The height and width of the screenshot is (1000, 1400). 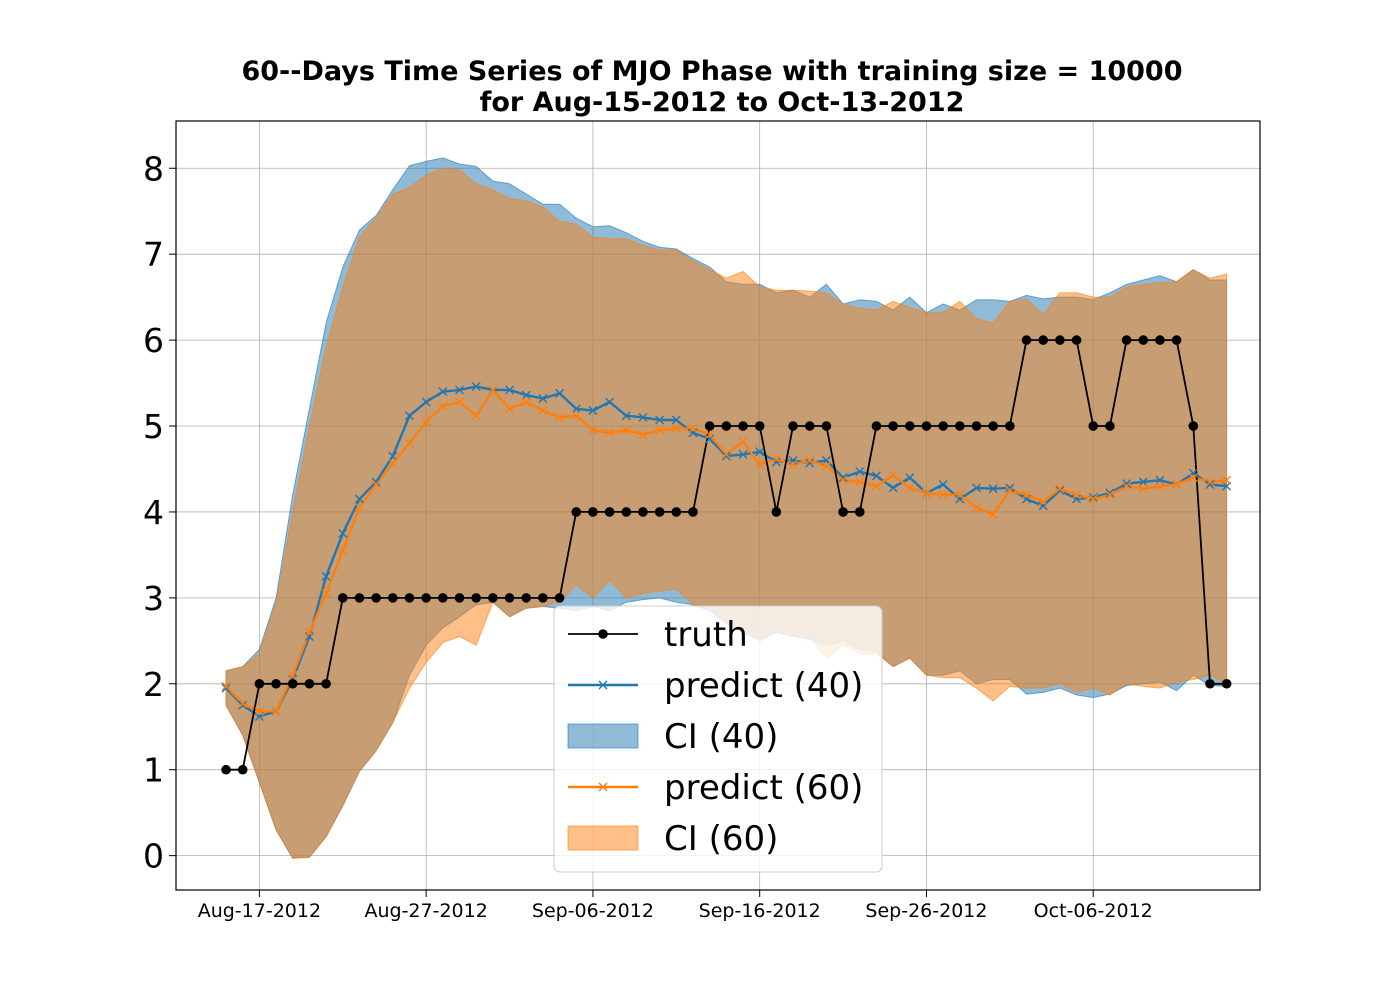 What do you see at coordinates (763, 788) in the screenshot?
I see `legend-label: predict (60)` at bounding box center [763, 788].